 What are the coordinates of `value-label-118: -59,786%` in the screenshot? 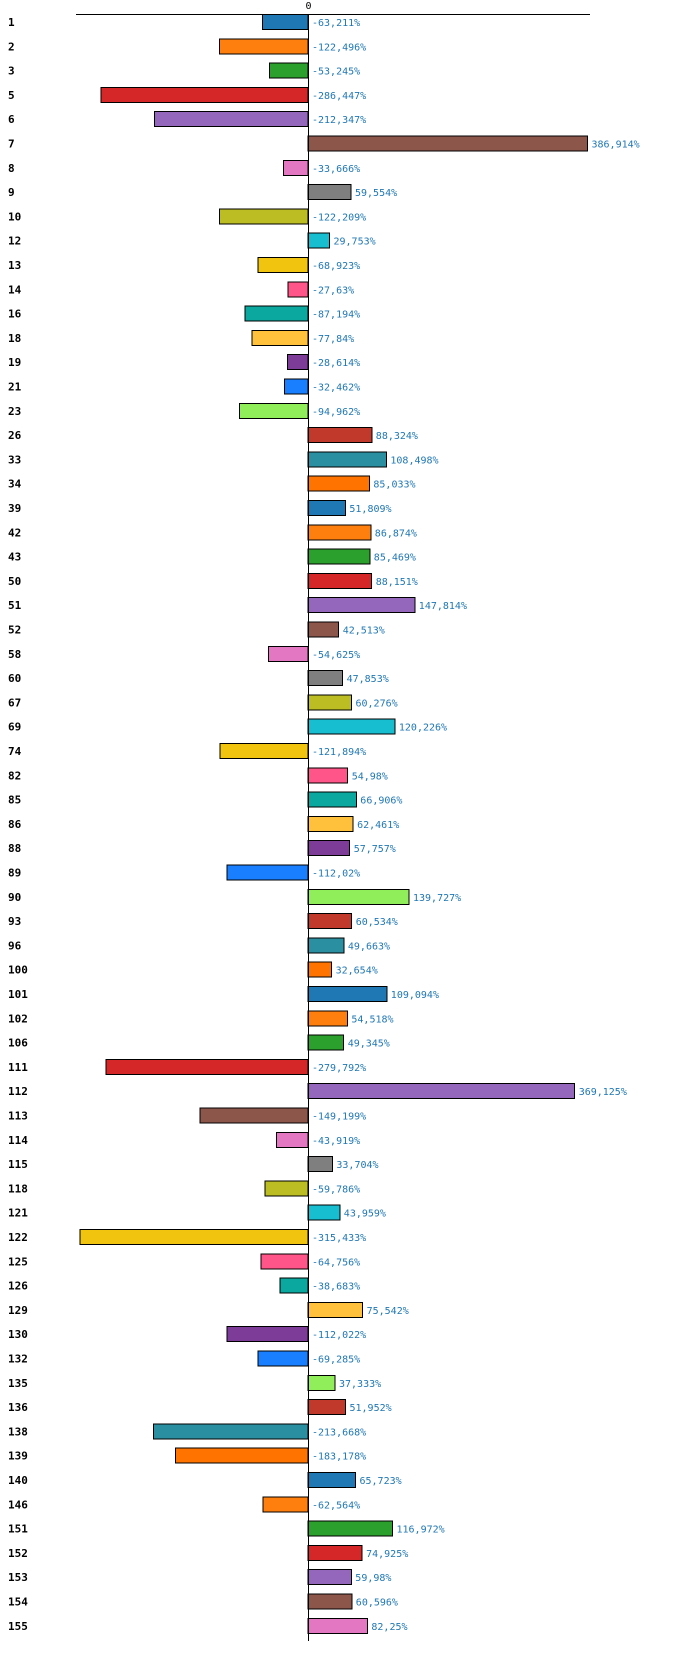 It's located at (336, 1189).